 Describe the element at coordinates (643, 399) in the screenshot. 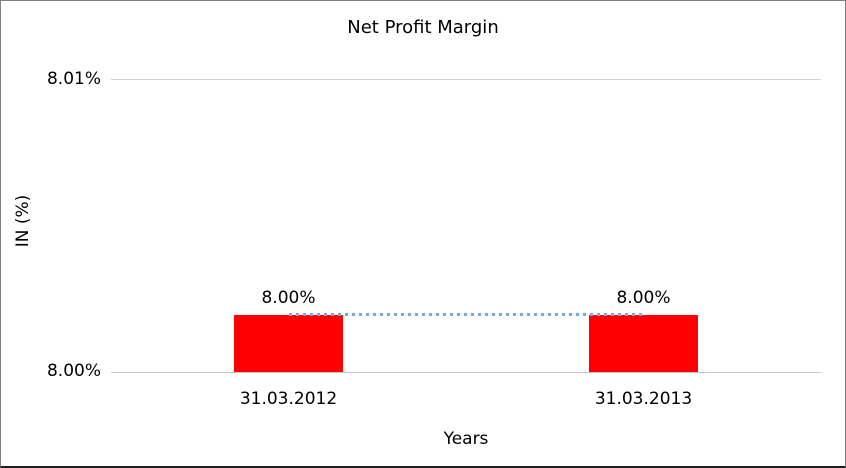

I see `x-tick-label: 31.03.2013` at that location.